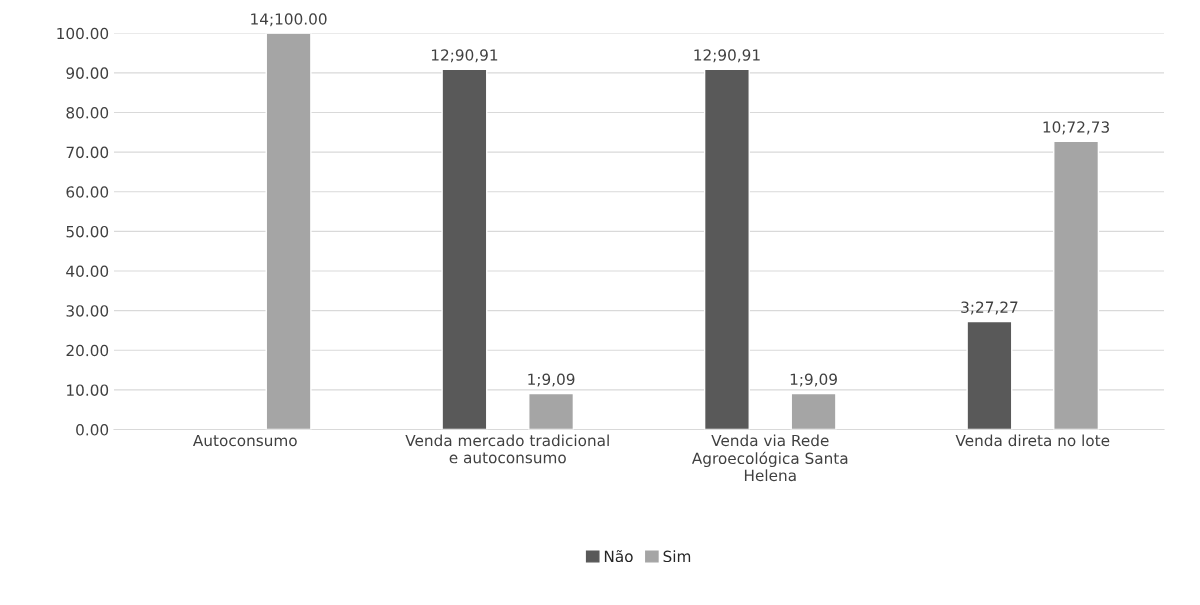 The height and width of the screenshot is (605, 1200). I want to click on y-tick-label: 0.00, so click(92, 430).